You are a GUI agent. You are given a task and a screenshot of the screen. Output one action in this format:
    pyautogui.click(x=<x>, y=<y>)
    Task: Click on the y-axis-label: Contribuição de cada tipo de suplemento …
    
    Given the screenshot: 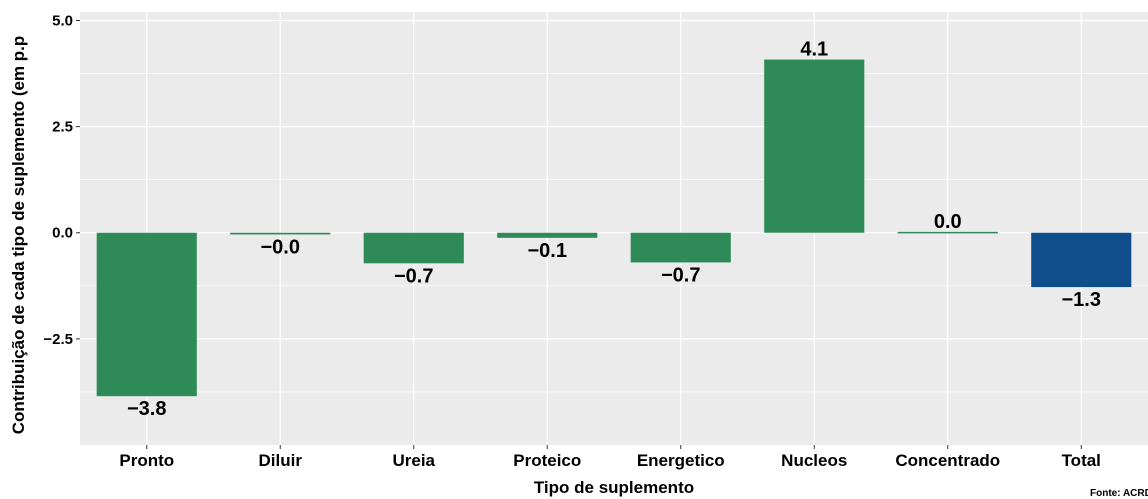 What is the action you would take?
    pyautogui.click(x=18, y=235)
    